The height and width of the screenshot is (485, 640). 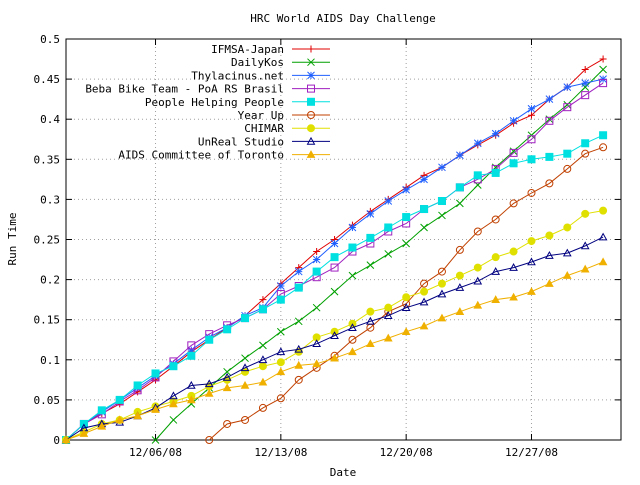 What do you see at coordinates (284, 115) in the screenshot?
I see `legend-entry: Year Up` at bounding box center [284, 115].